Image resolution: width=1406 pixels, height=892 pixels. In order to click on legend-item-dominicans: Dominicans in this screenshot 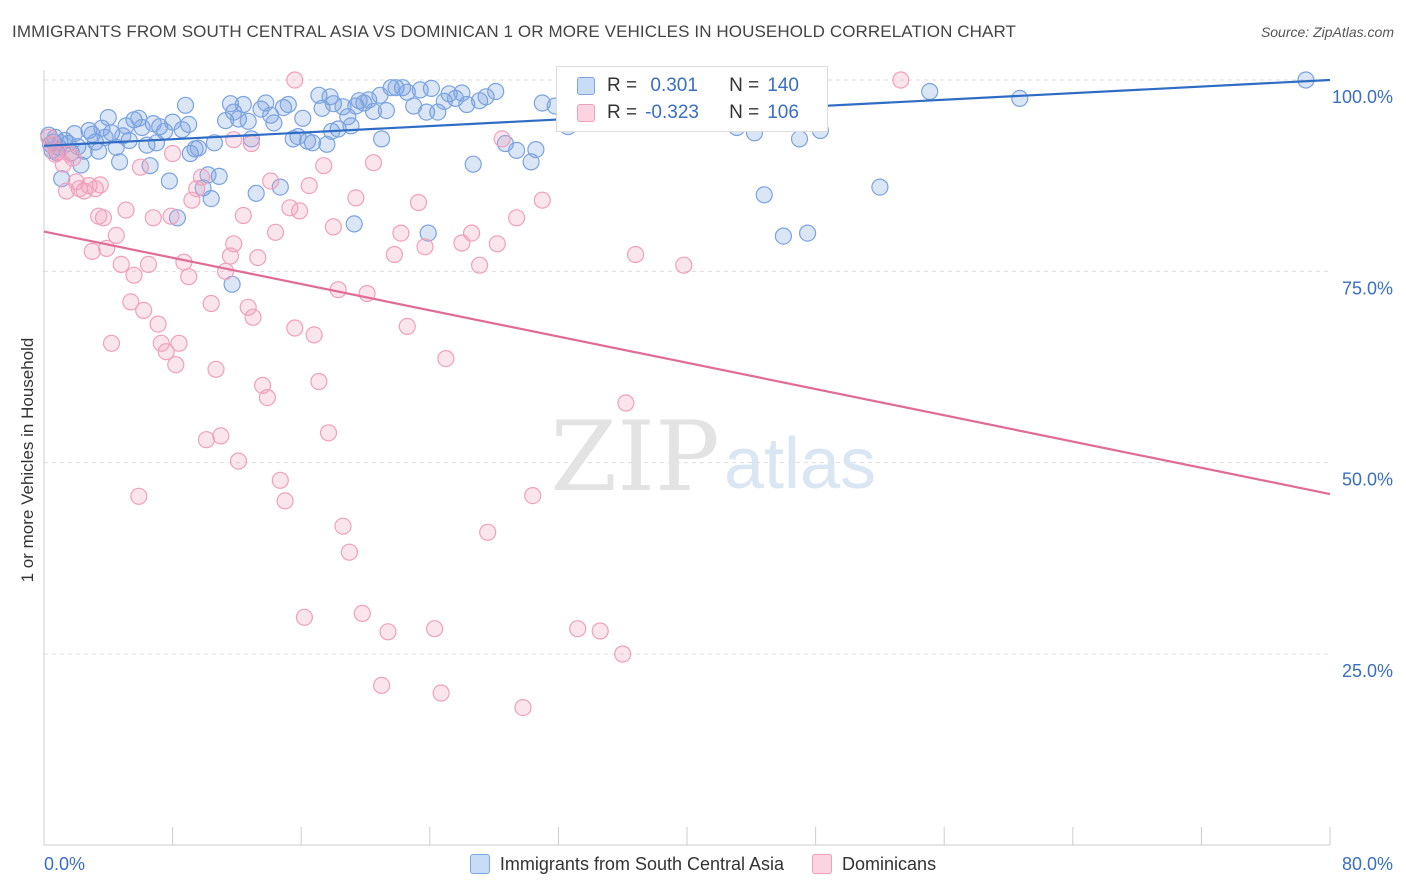, I will do `click(874, 864)`.